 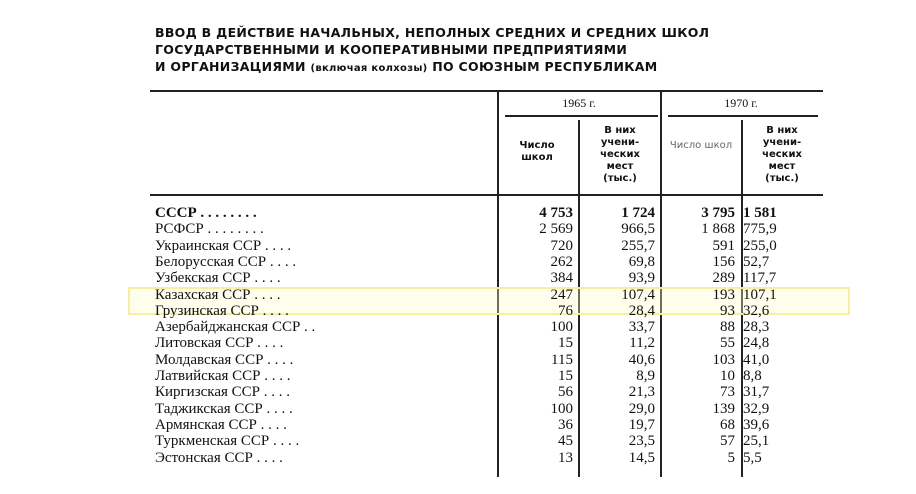 I want to click on table-row: Литовская ССР . . . . 15 11,2 55 24,8, so click(x=490, y=343).